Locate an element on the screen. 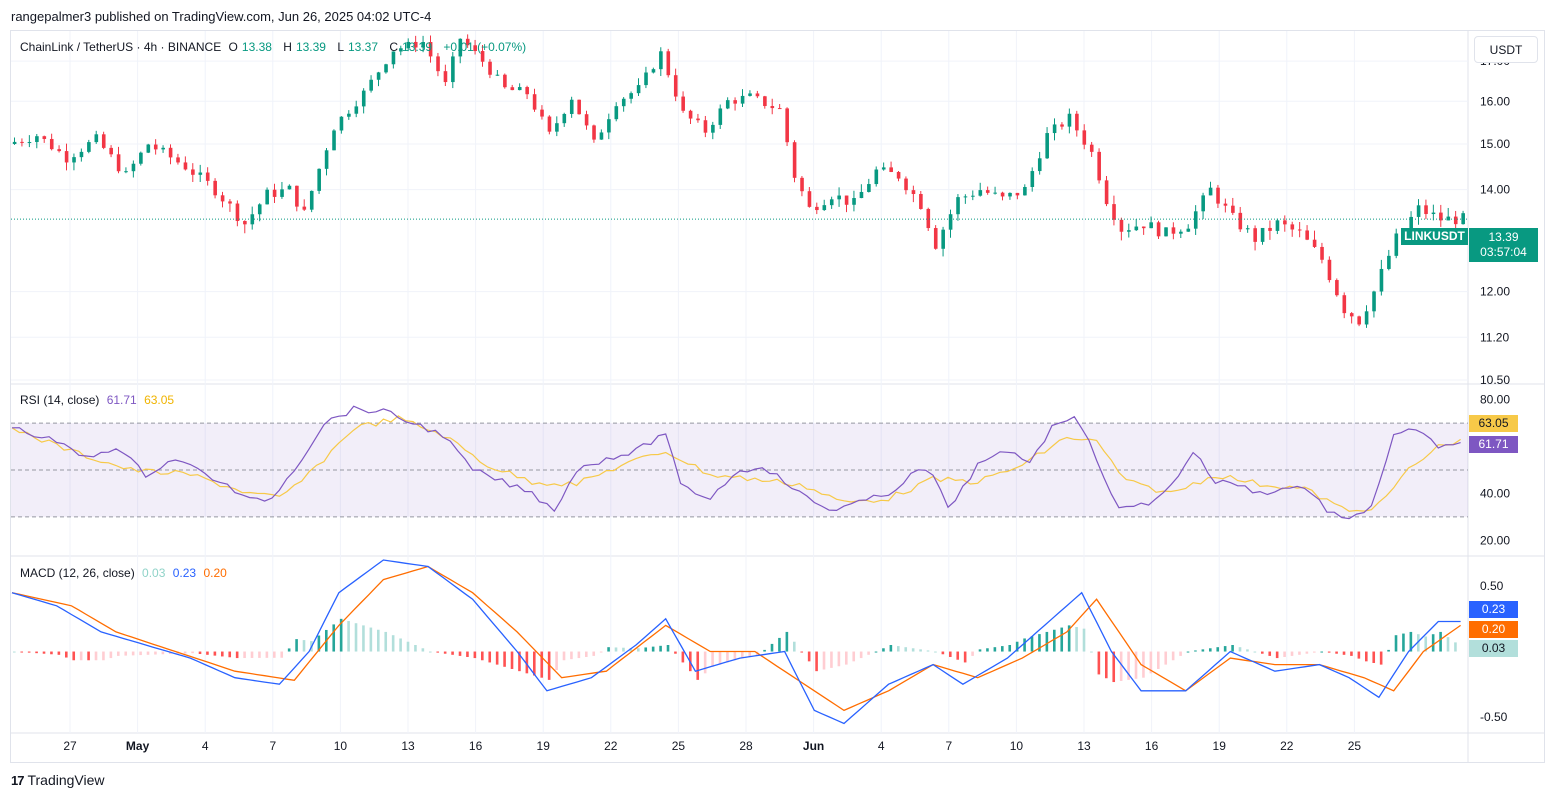 This screenshot has height=800, width=1554. rsi-tick-label: 20.00 is located at coordinates (1495, 540).